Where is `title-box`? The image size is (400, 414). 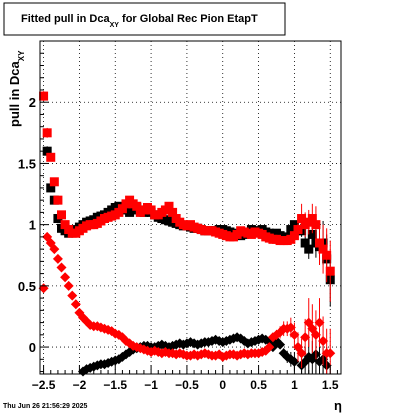 title-box is located at coordinates (144, 19).